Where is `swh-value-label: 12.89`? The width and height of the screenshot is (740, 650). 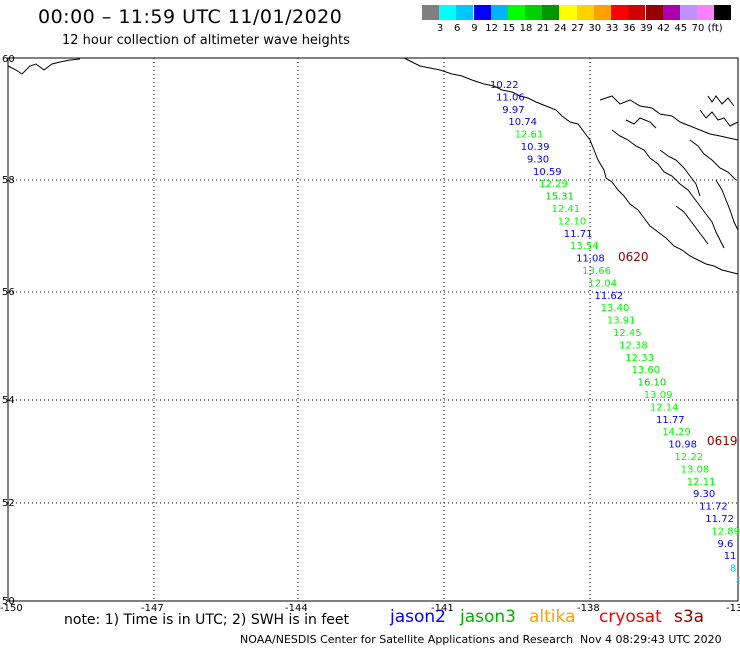
swh-value-label: 12.89 is located at coordinates (725, 531).